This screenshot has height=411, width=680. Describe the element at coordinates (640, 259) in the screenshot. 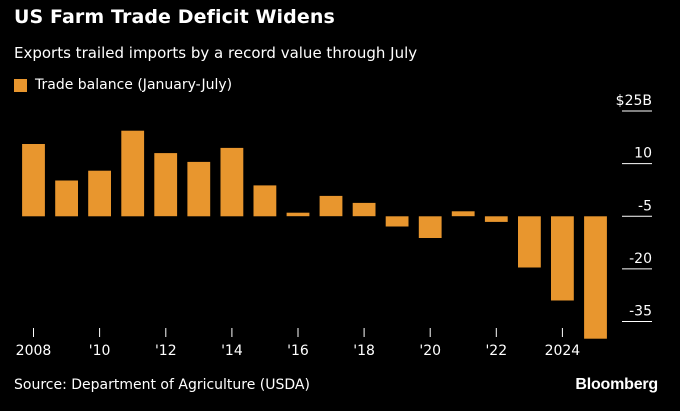

I see `y-tick-label: -20` at that location.